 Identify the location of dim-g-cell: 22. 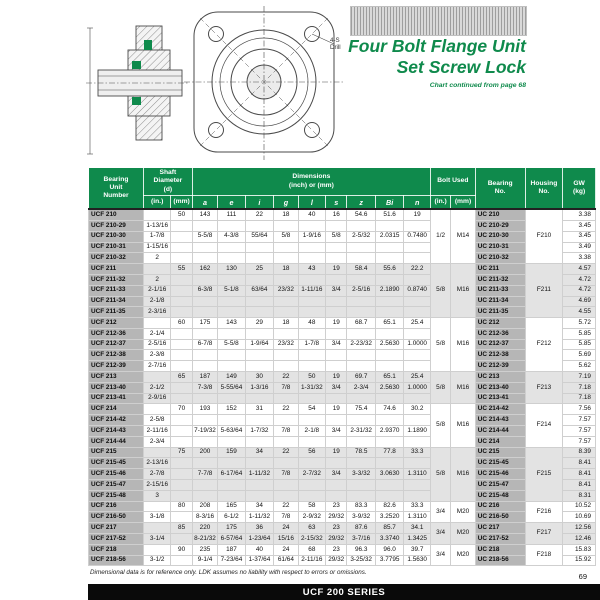
(286, 452).